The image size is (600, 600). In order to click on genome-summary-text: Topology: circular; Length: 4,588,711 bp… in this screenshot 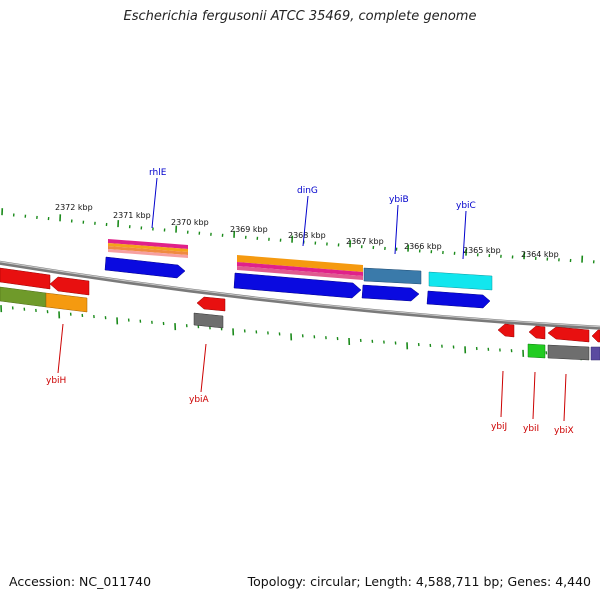, I will do `click(419, 581)`.